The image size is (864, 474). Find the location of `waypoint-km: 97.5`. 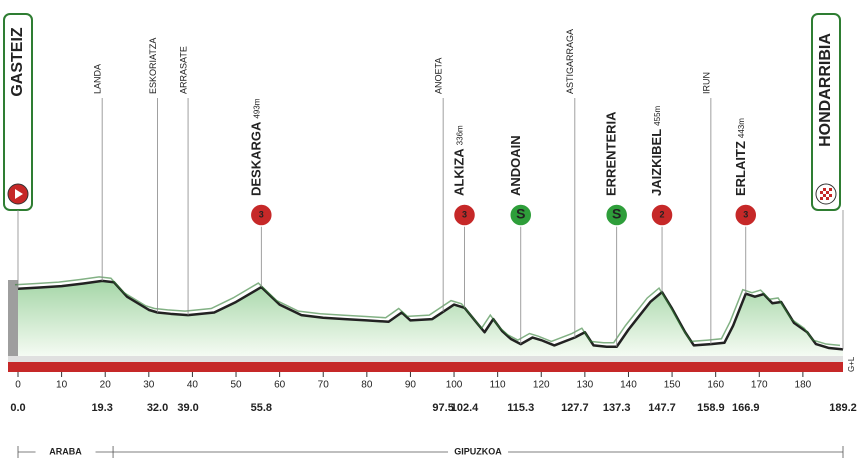

waypoint-km: 97.5 is located at coordinates (442, 408).